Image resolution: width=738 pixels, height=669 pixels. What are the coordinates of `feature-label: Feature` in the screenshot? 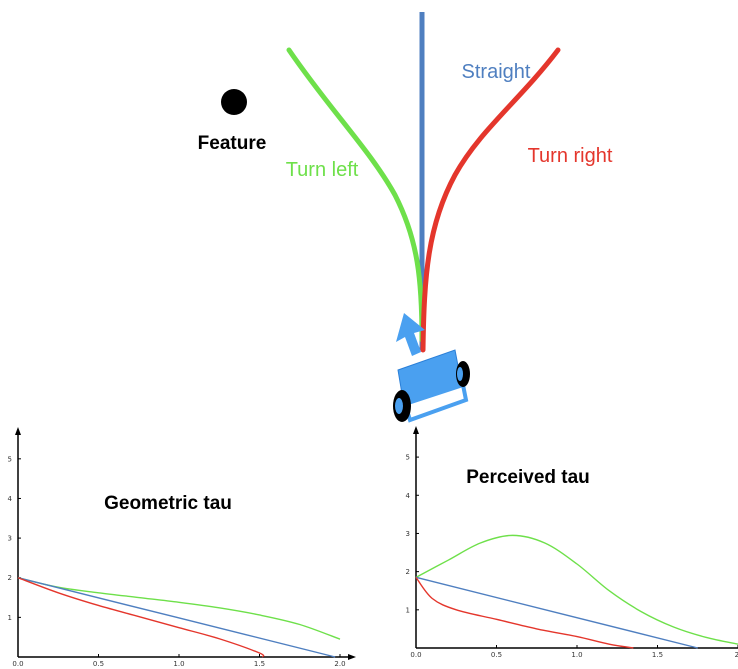 It's located at (232, 143).